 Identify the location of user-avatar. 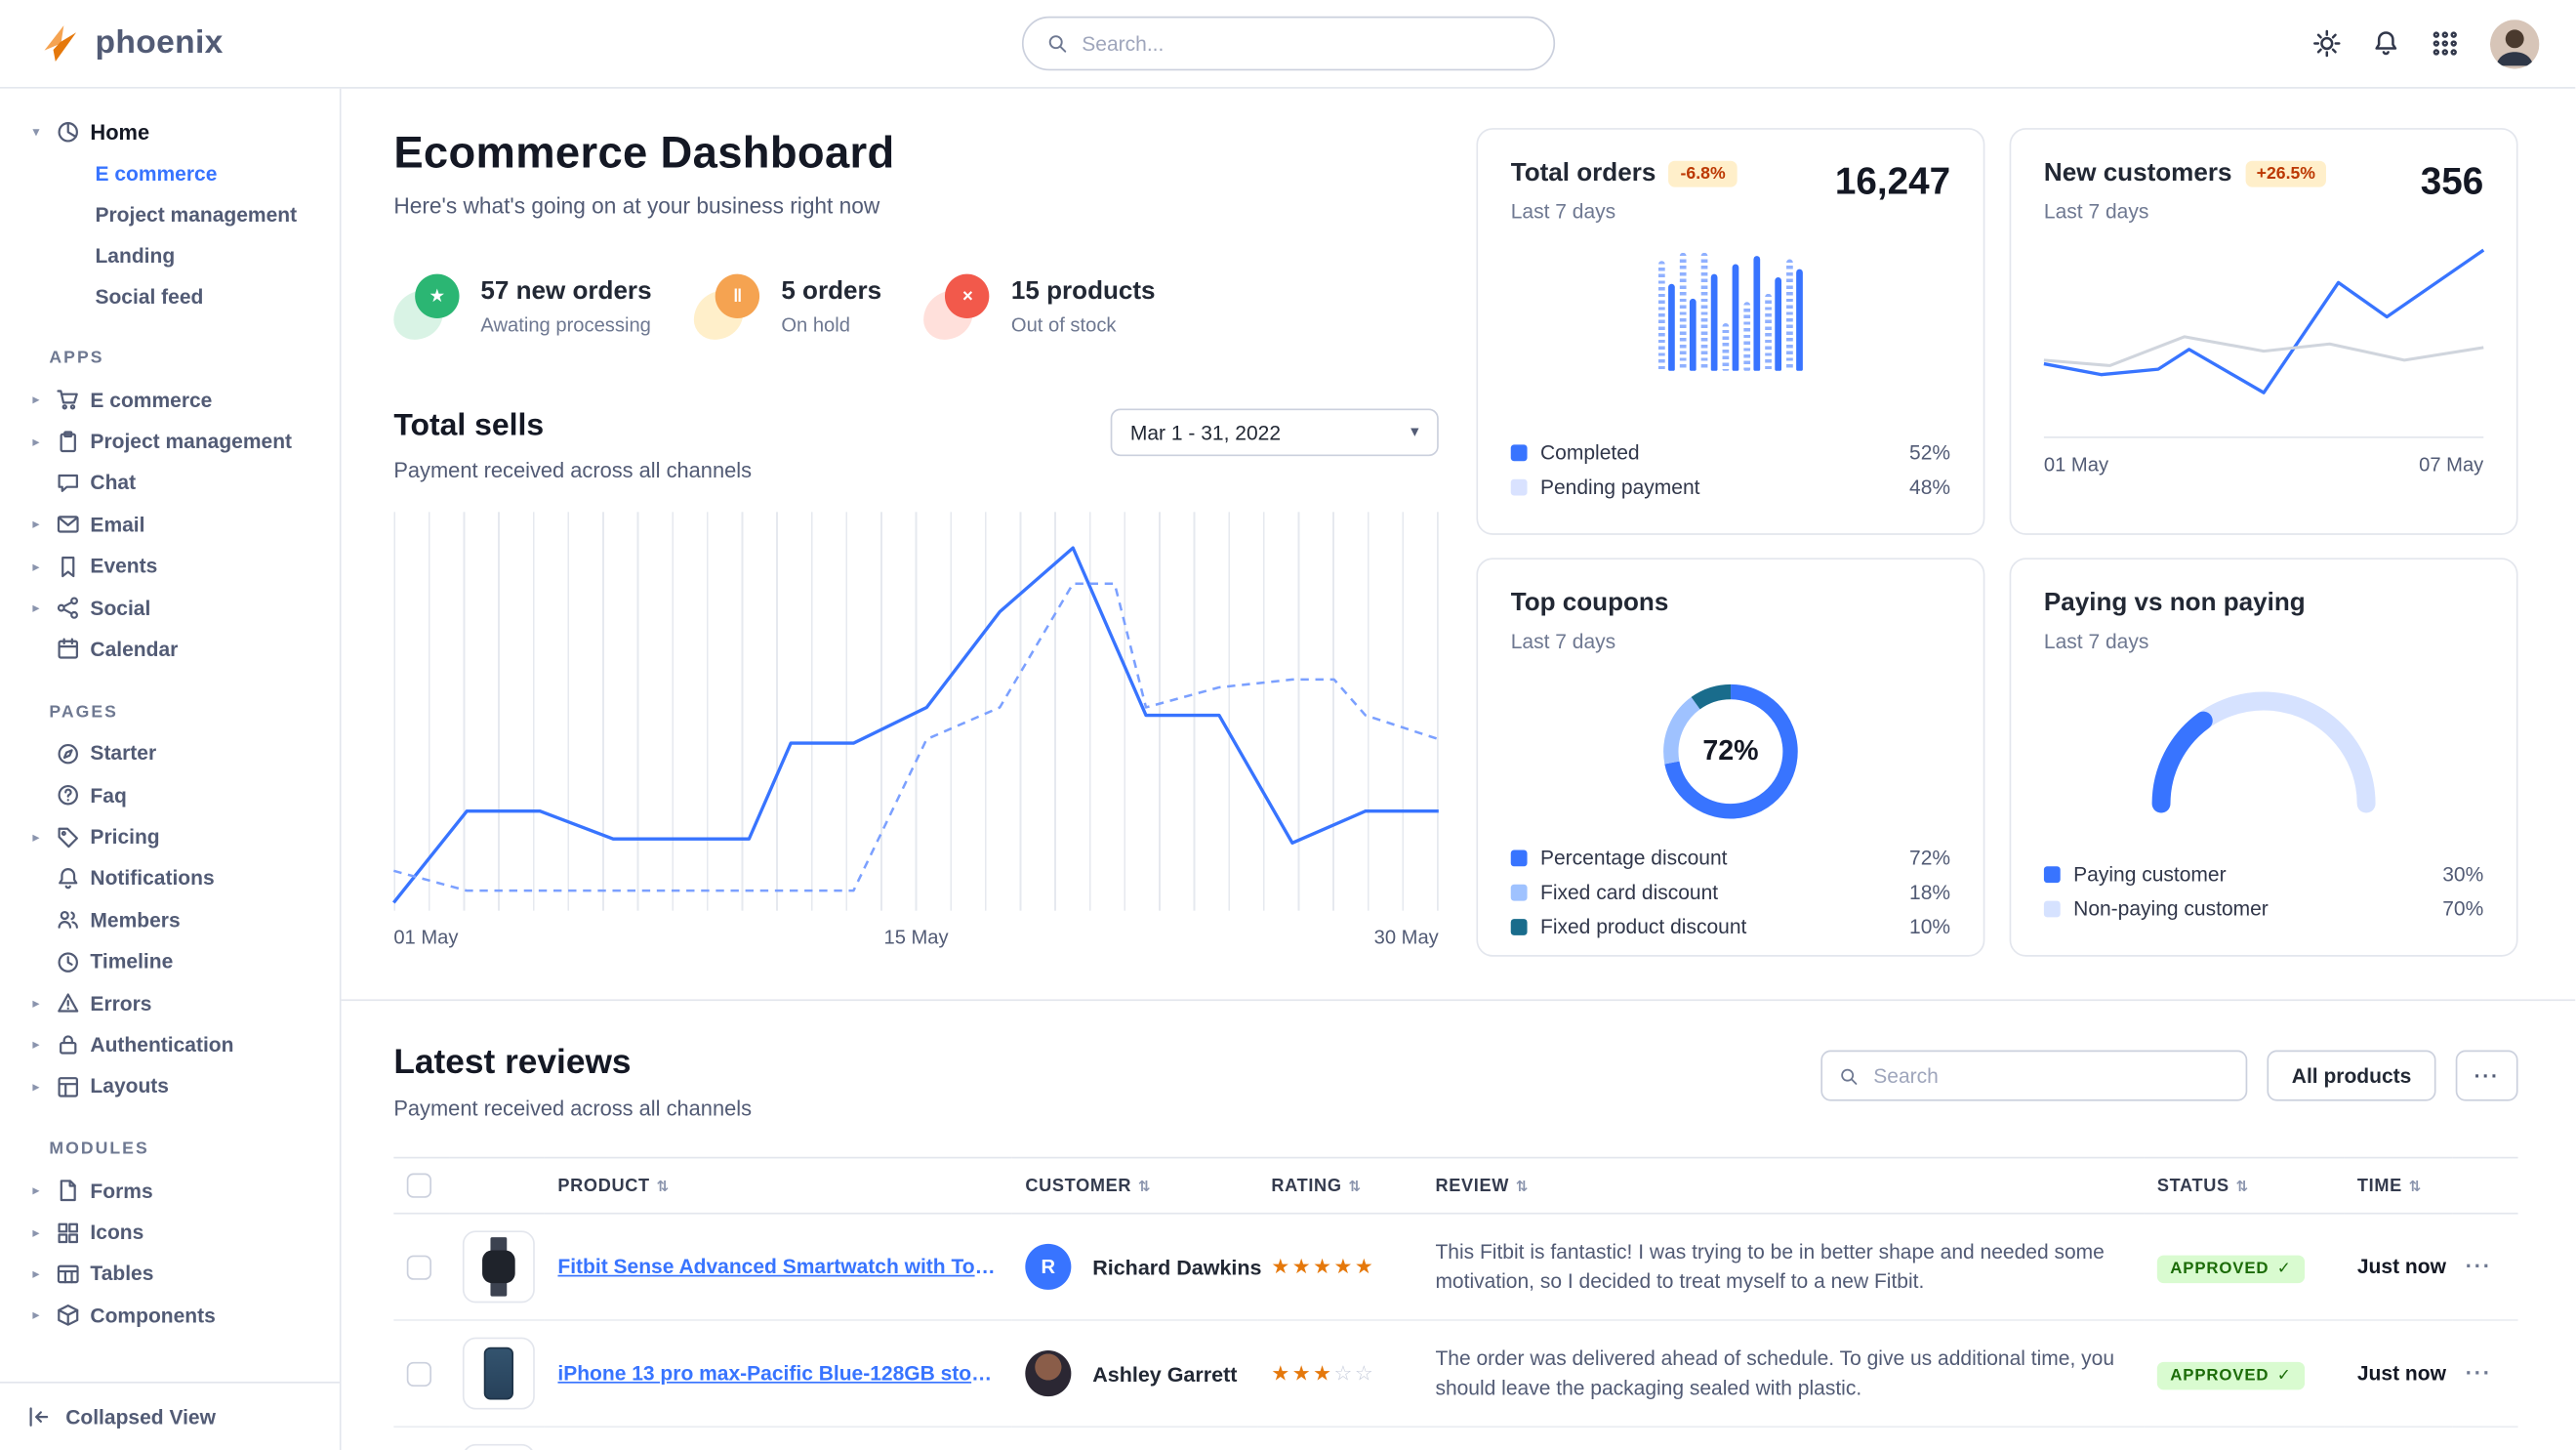
(2514, 43).